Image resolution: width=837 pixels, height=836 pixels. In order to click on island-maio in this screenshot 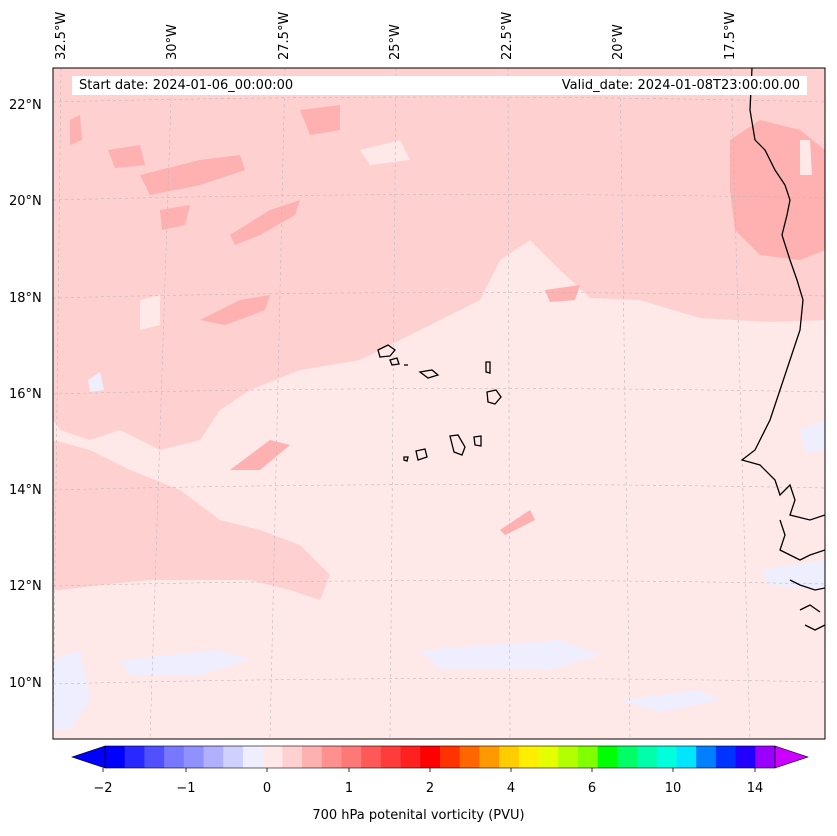, I will do `click(477, 441)`.